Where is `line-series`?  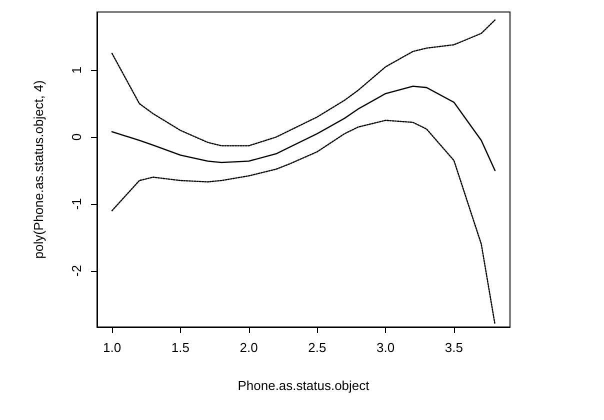 line-series is located at coordinates (303, 129).